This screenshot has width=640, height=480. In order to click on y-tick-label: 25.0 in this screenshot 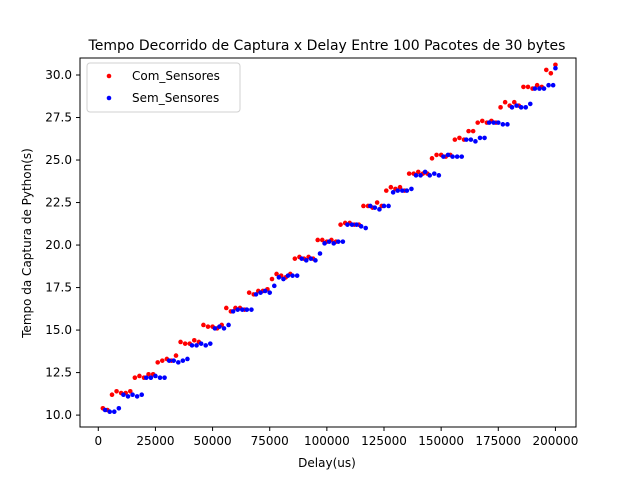, I will do `click(58, 160)`.